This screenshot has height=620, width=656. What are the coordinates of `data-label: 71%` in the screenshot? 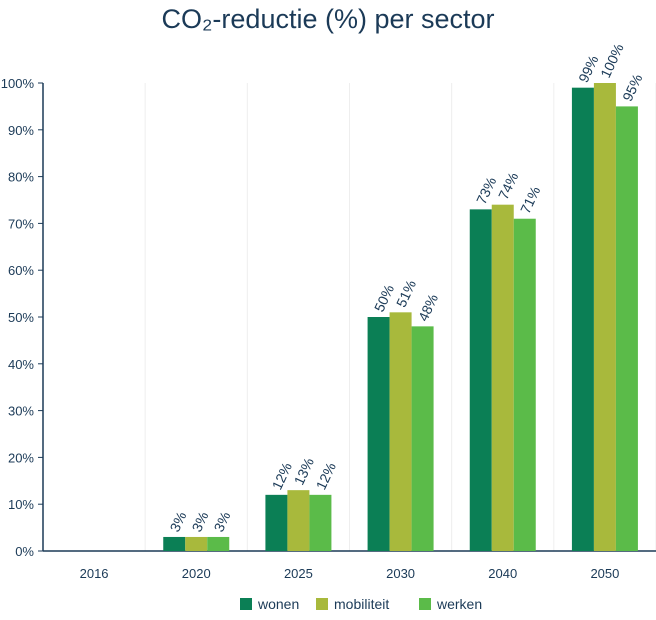 It's located at (530, 200).